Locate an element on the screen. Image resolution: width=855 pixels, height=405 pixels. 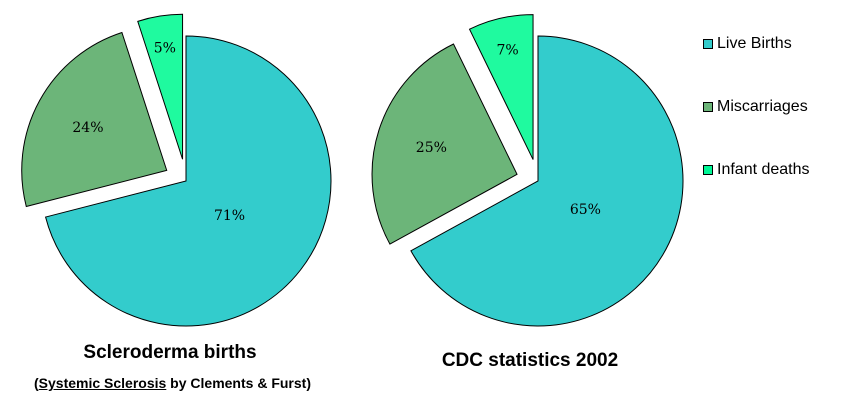
chart-1-subtitle: (Systemic Sclerosis by Clements & Furst) is located at coordinates (172, 383).